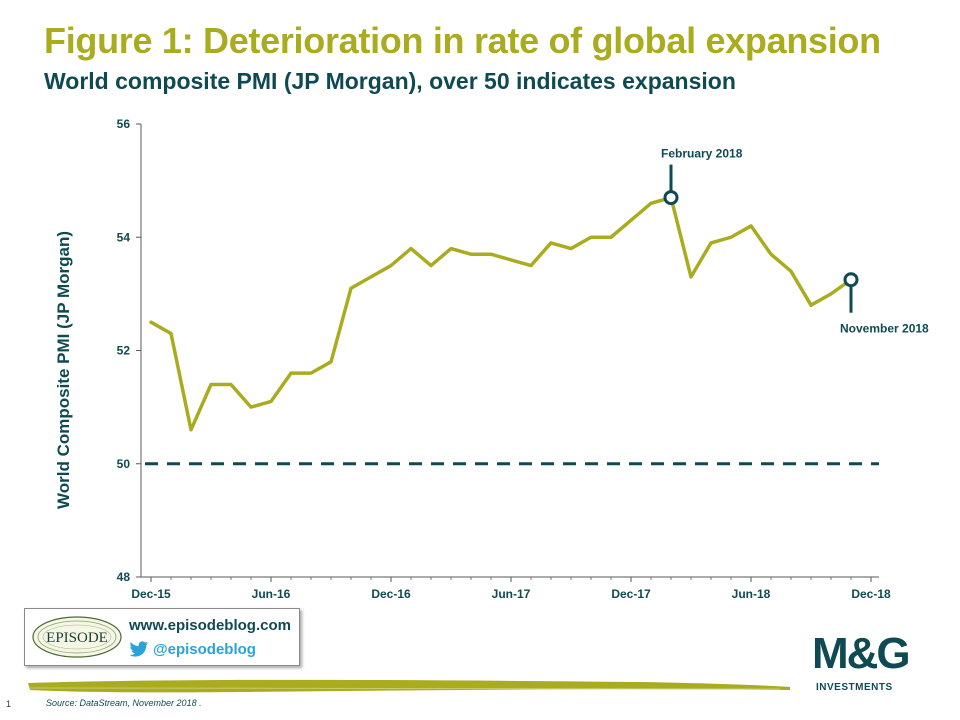  What do you see at coordinates (124, 351) in the screenshot?
I see `y-tick-label: 52` at bounding box center [124, 351].